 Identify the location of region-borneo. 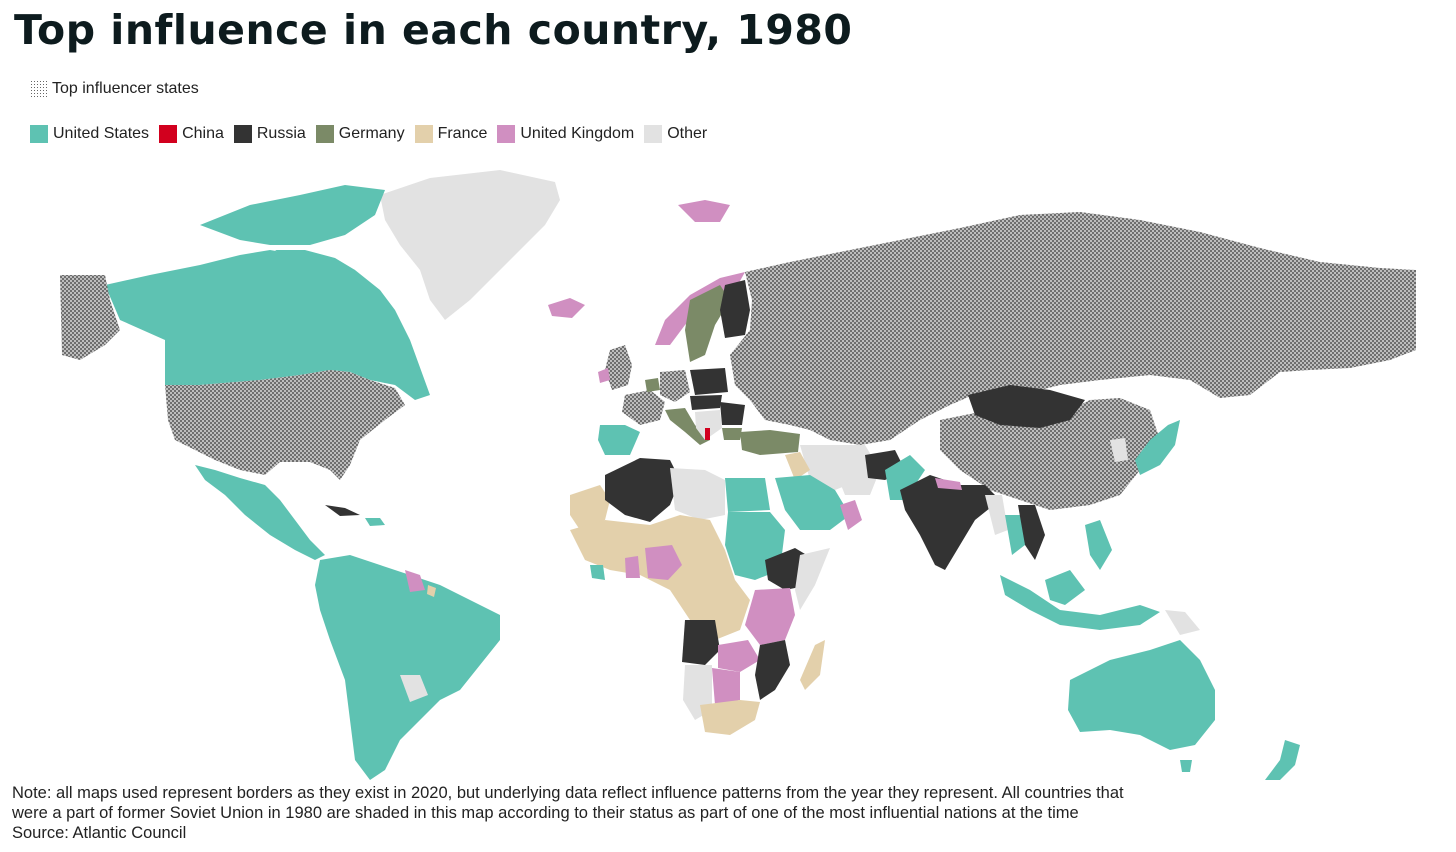
(1065, 587).